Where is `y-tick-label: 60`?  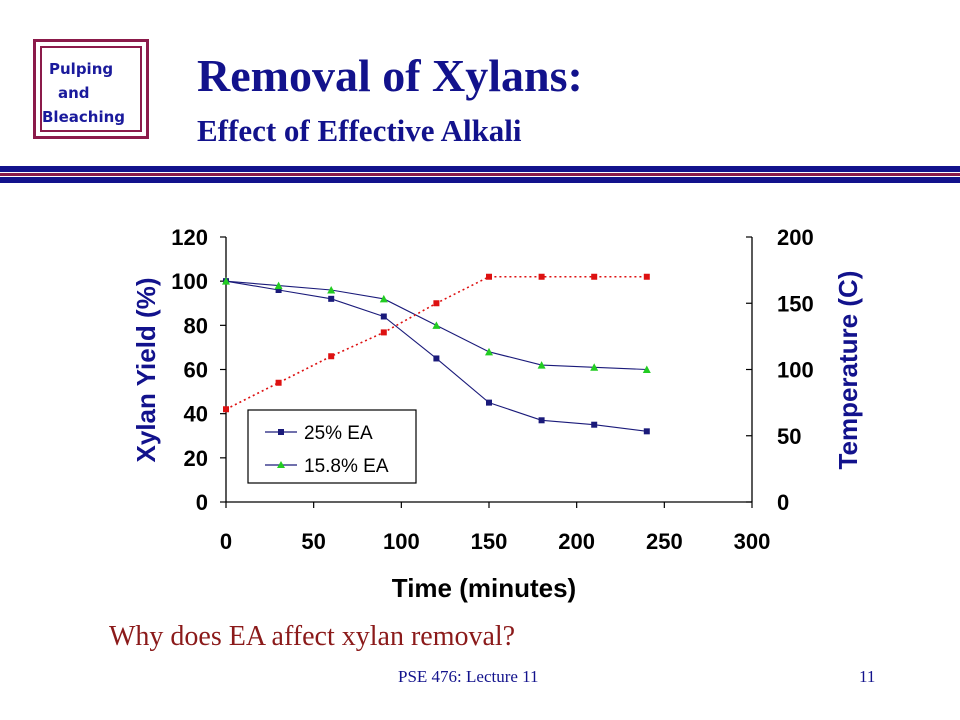 y-tick-label: 60 is located at coordinates (196, 370).